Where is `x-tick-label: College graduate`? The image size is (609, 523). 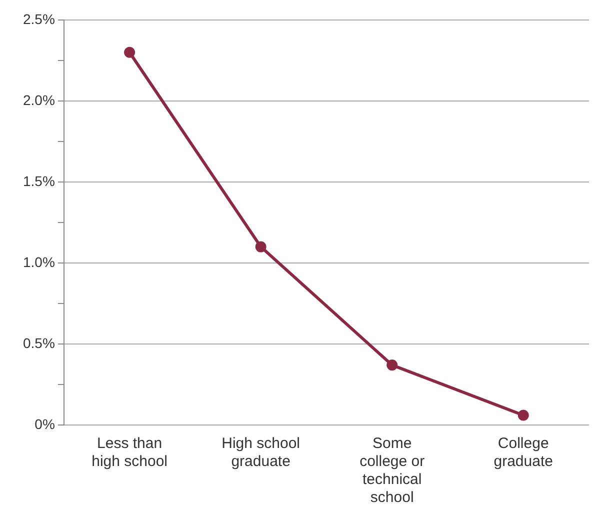
x-tick-label: College graduate is located at coordinates (523, 452).